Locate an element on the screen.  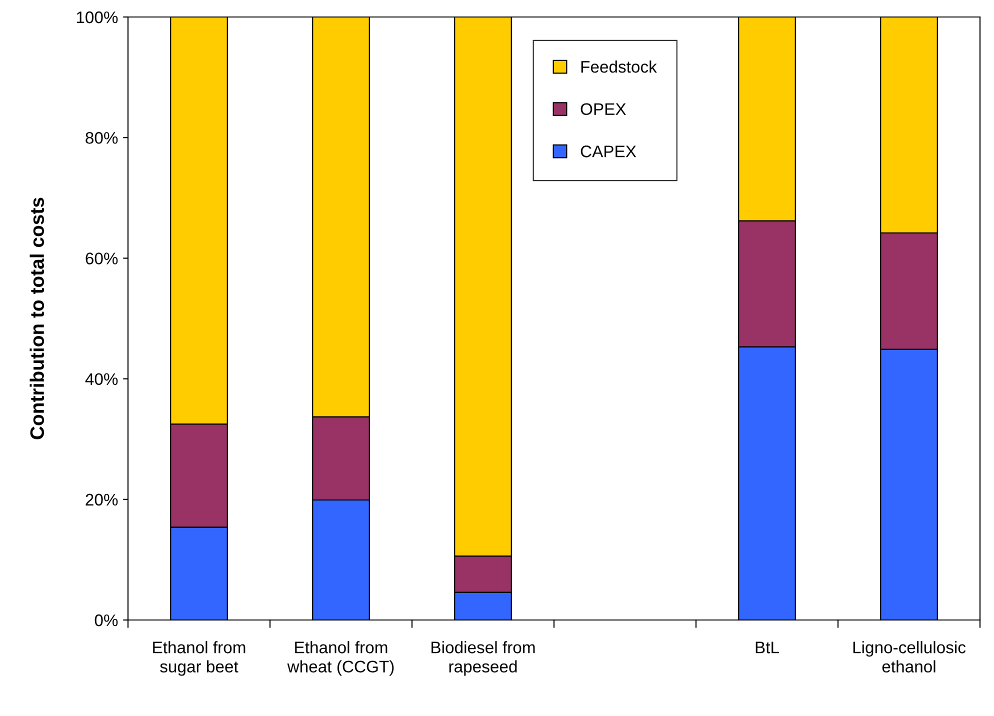
y-tick-label: 100% is located at coordinates (97, 17).